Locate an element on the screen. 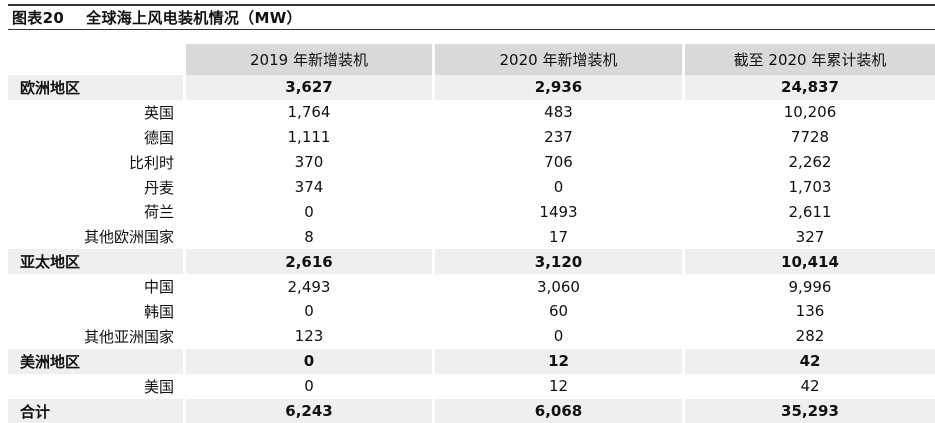 This screenshot has width=935, height=423. value-cumulative-cell: 35,293 is located at coordinates (810, 410).